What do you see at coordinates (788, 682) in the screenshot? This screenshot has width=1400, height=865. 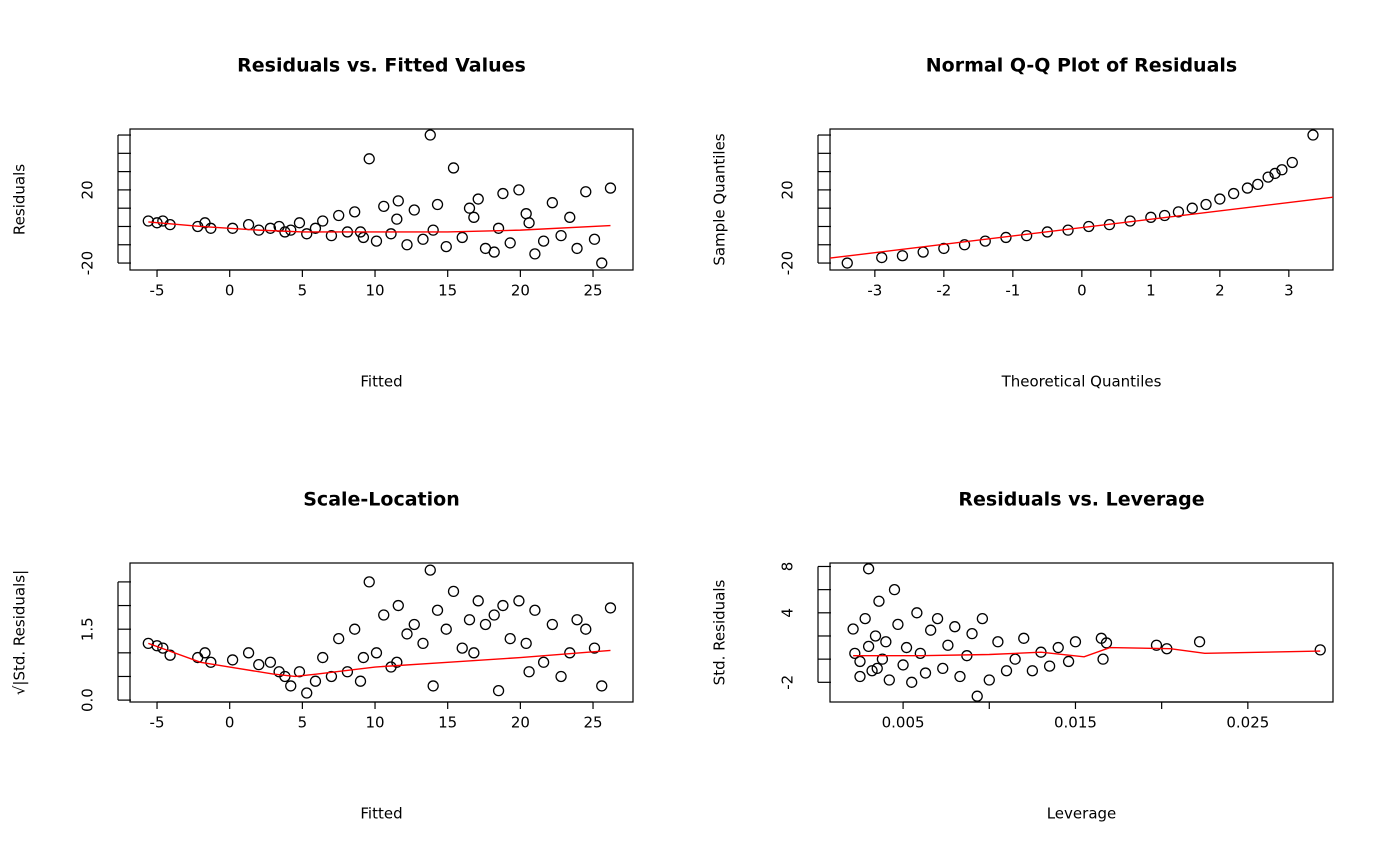 I see `y-tick-label: -2` at bounding box center [788, 682].